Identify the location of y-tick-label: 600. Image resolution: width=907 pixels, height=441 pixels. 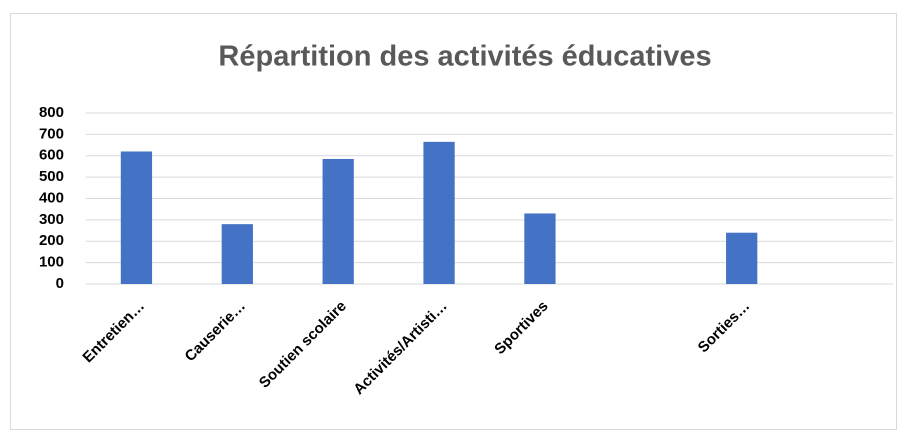
(51, 155).